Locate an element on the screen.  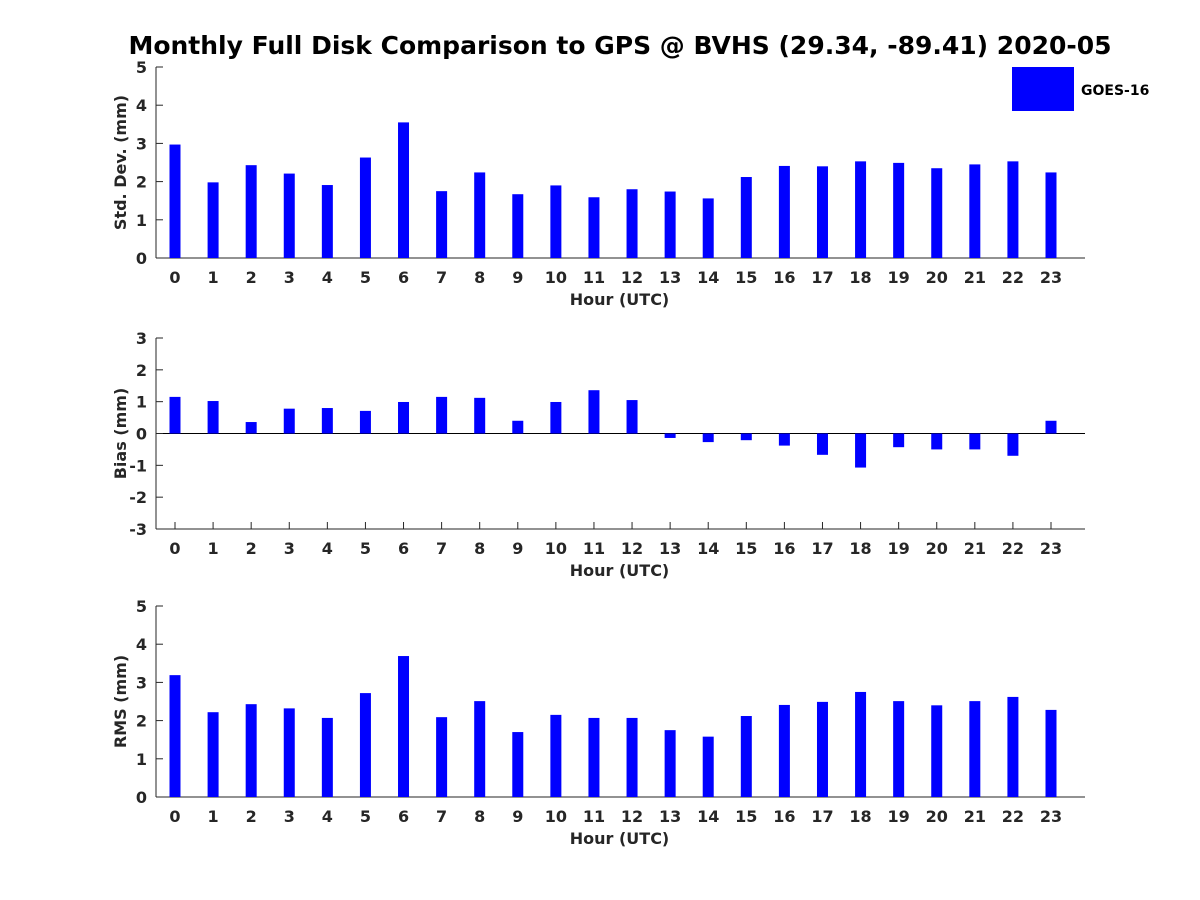
std-dev-x-tick-label: 19 is located at coordinates (899, 277).